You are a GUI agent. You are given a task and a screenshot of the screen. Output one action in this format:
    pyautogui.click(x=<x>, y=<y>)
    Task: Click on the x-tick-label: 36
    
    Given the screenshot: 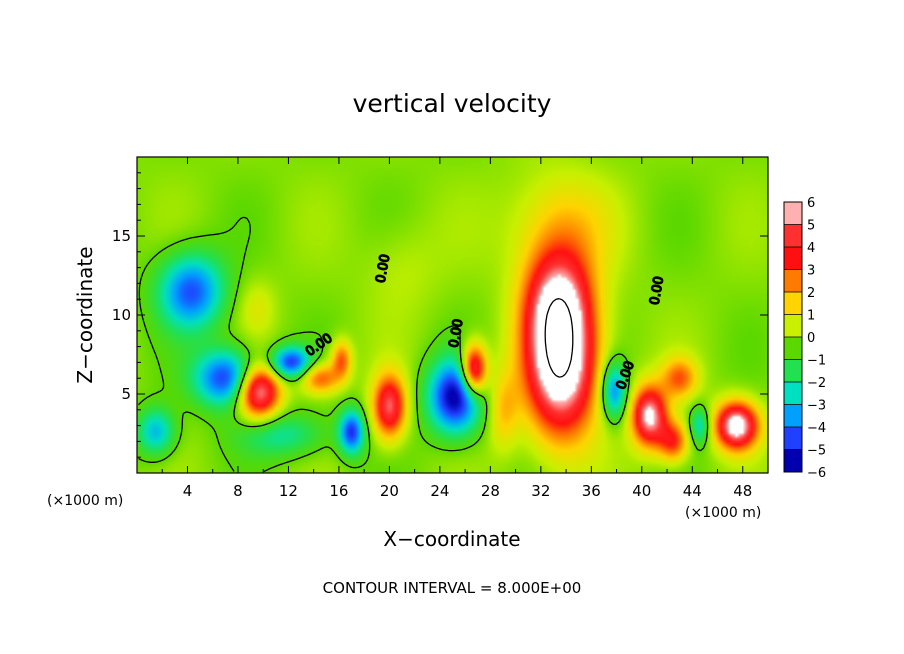 What is the action you would take?
    pyautogui.click(x=591, y=491)
    